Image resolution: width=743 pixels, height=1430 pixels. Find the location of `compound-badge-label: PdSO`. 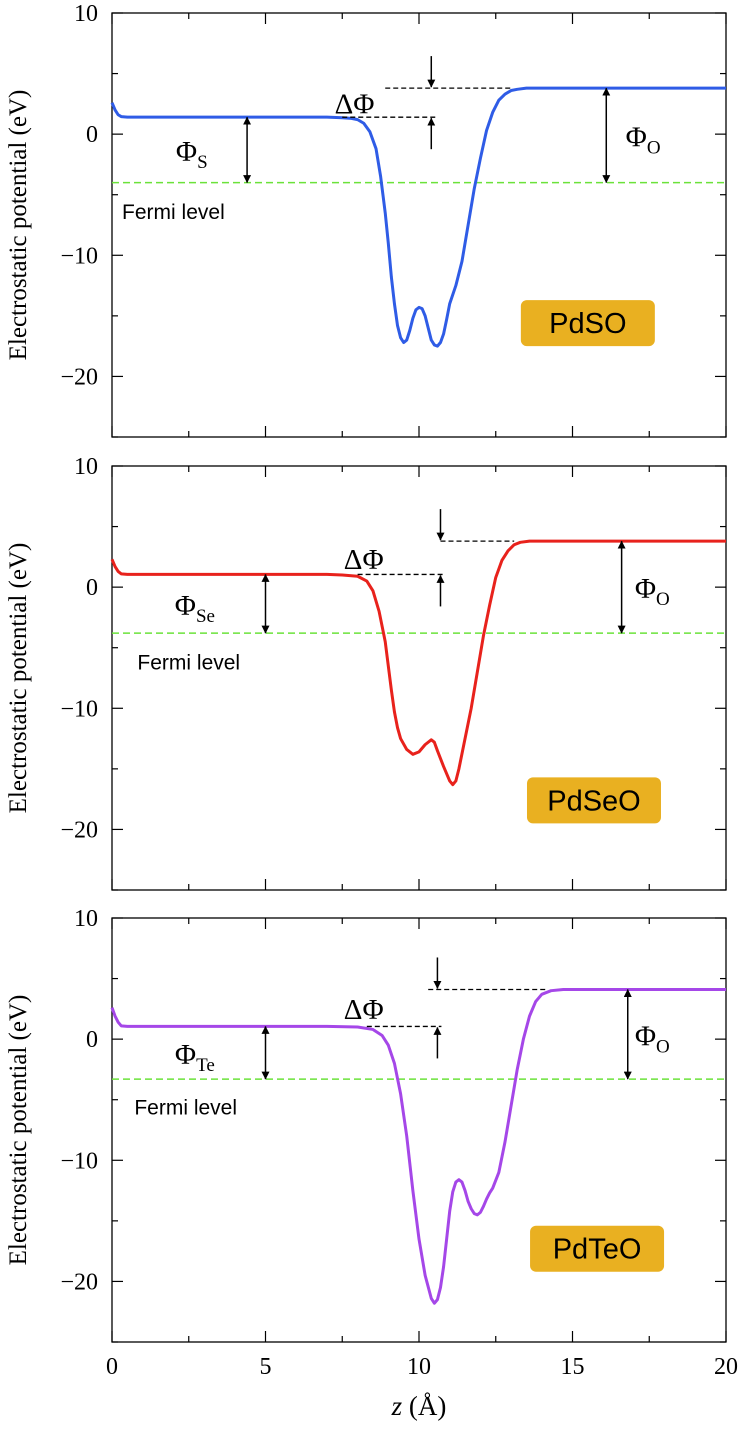

compound-badge-label: PdSO is located at coordinates (587, 324).